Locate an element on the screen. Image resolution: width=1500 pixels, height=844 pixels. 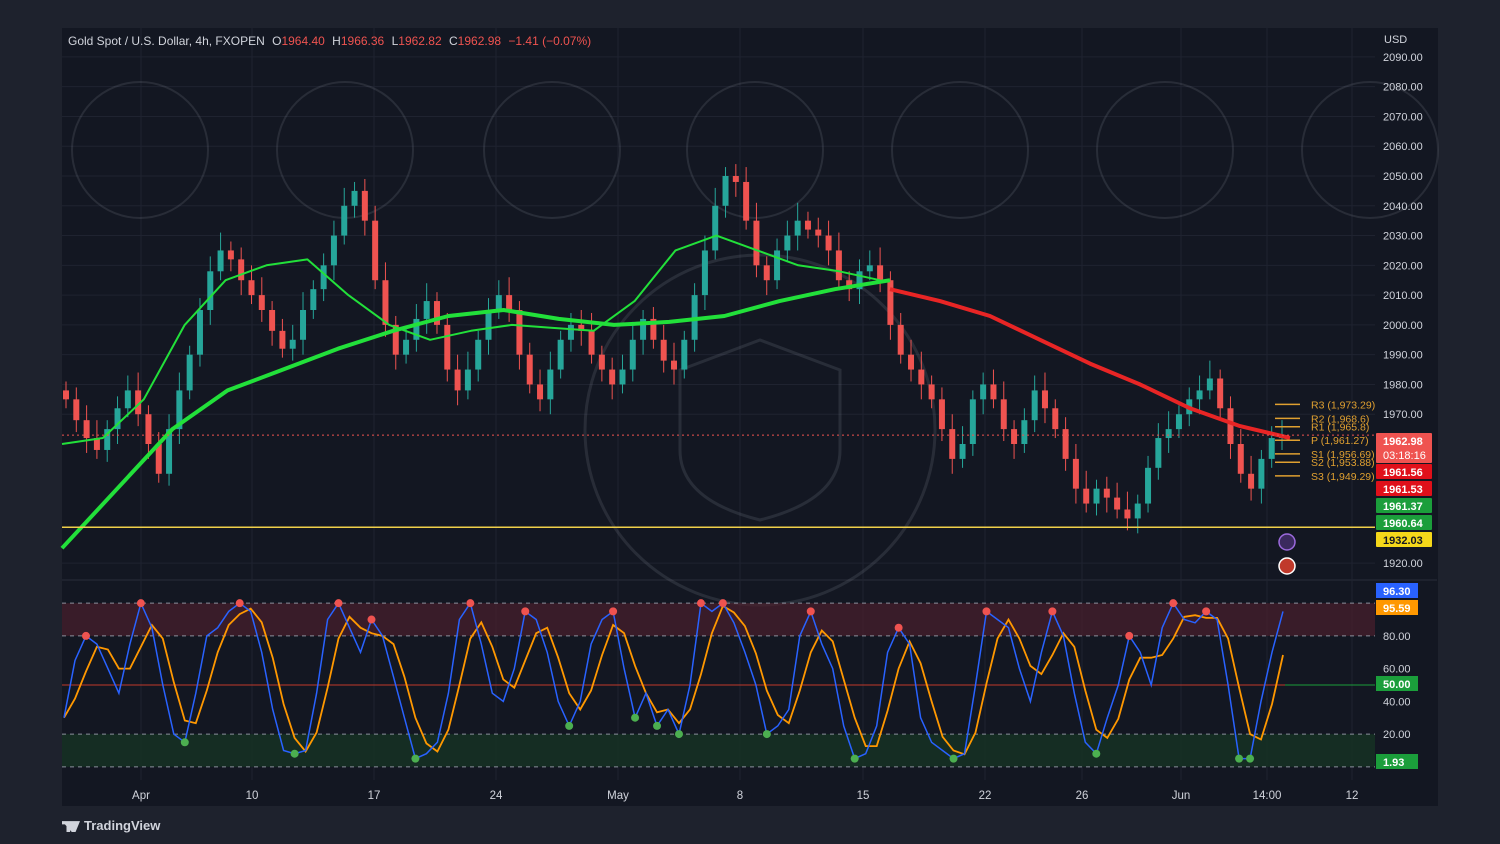
price-axis-tick: 1970.00 is located at coordinates (1403, 415).